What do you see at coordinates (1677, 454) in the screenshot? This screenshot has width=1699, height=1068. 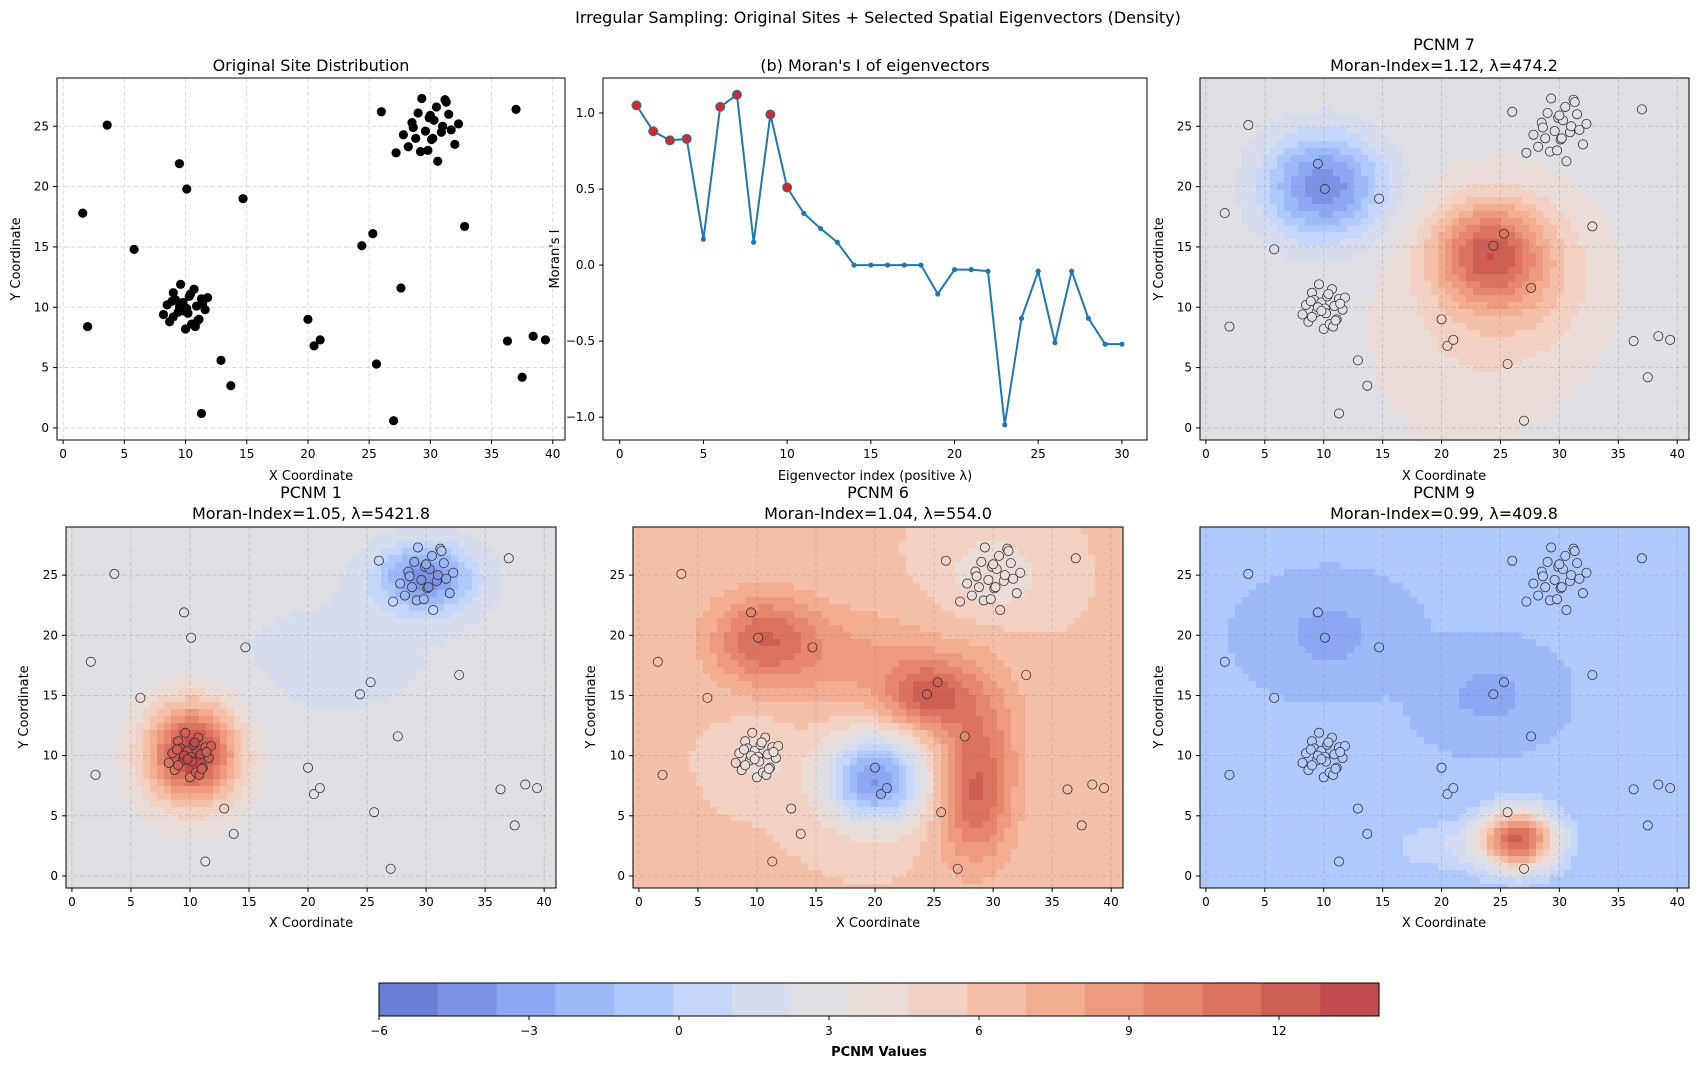 I see `x-tick-label: 40` at bounding box center [1677, 454].